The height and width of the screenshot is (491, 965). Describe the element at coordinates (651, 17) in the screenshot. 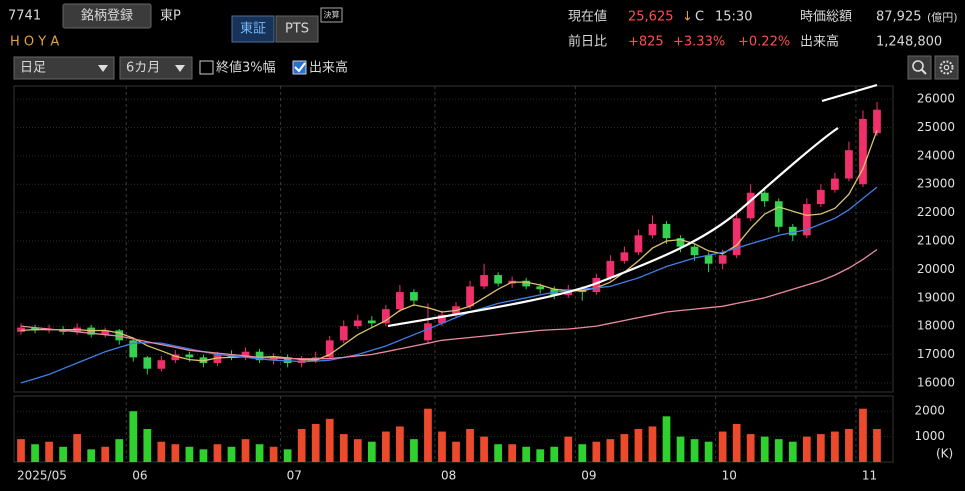

I see `price: 25,625` at that location.